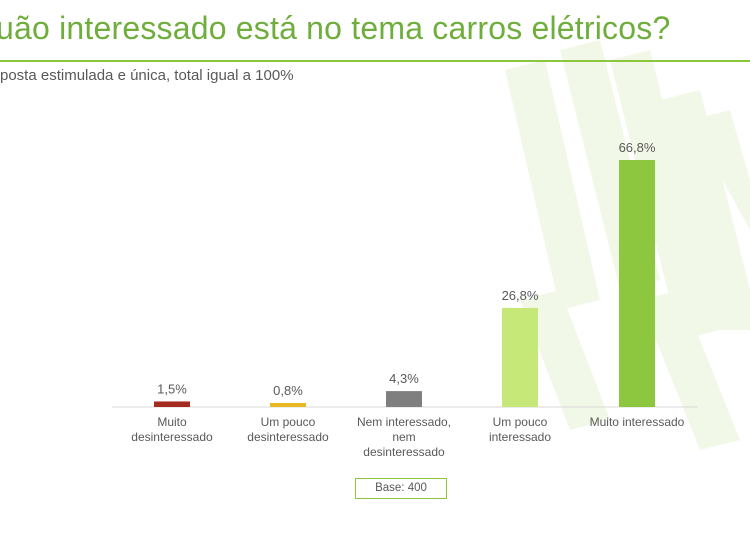  Describe the element at coordinates (288, 437) in the screenshot. I see `category-label-2-line-2: desinteressado` at that location.